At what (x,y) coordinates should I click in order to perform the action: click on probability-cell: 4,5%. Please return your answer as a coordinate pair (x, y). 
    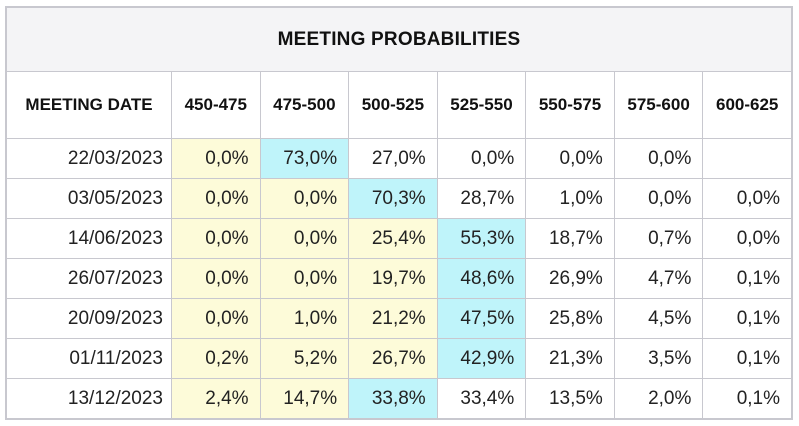
    Looking at the image, I should click on (658, 318).